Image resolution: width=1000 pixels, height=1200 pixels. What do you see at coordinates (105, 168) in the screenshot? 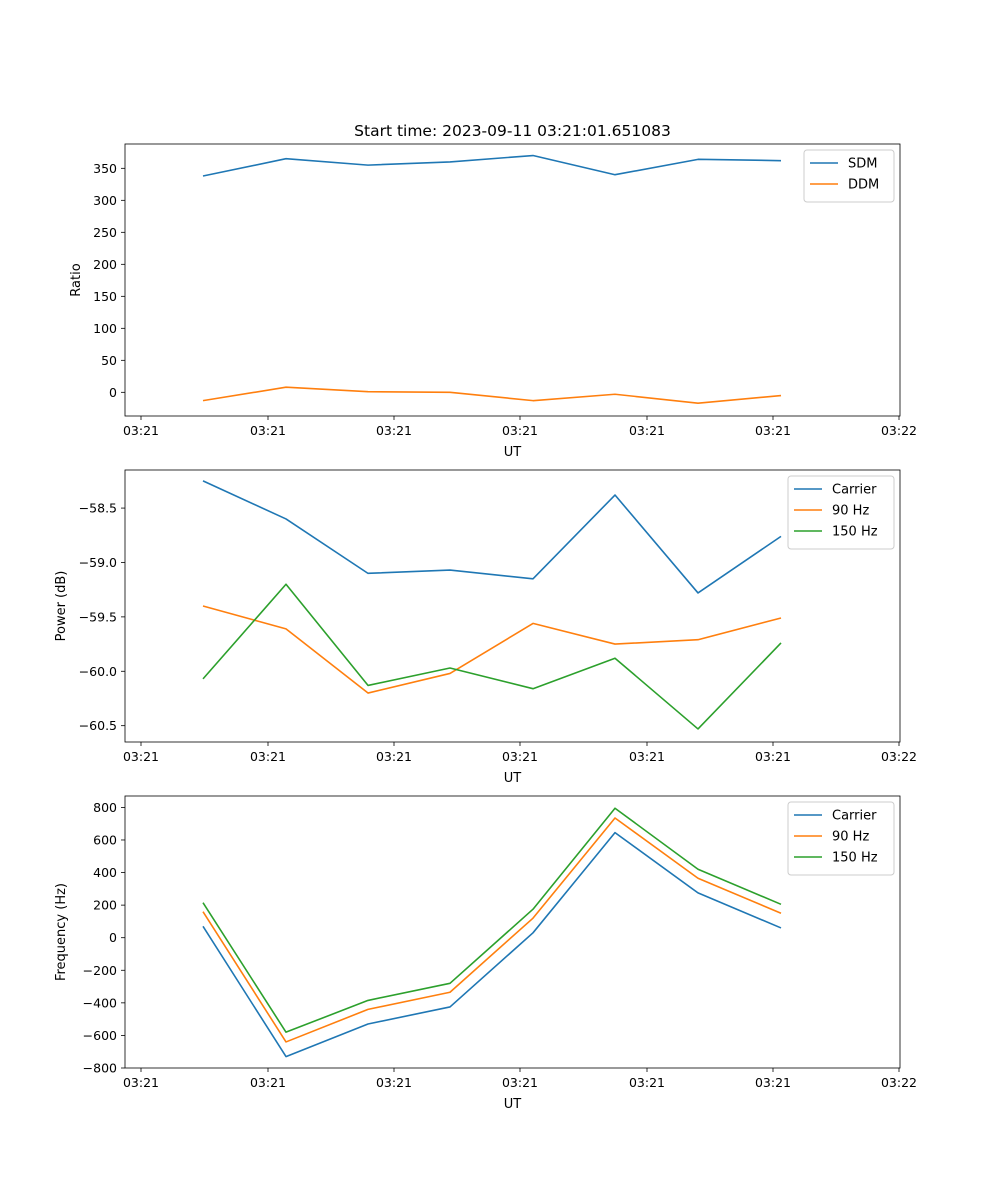
I see `y-tick-label: 350` at bounding box center [105, 168].